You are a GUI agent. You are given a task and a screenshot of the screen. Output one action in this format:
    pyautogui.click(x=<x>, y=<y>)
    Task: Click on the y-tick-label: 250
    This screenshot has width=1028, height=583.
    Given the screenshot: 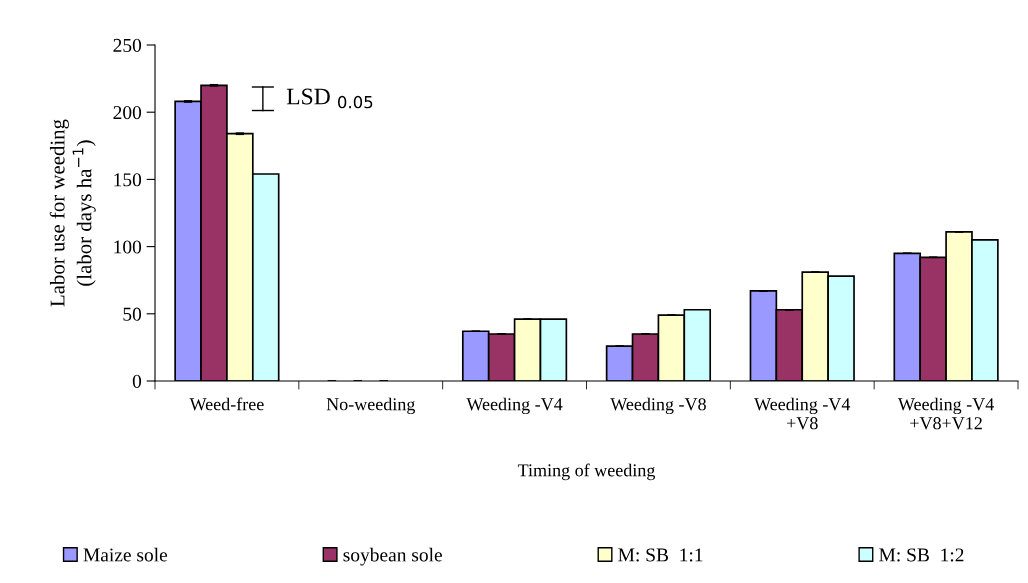 What is the action you would take?
    pyautogui.click(x=127, y=45)
    